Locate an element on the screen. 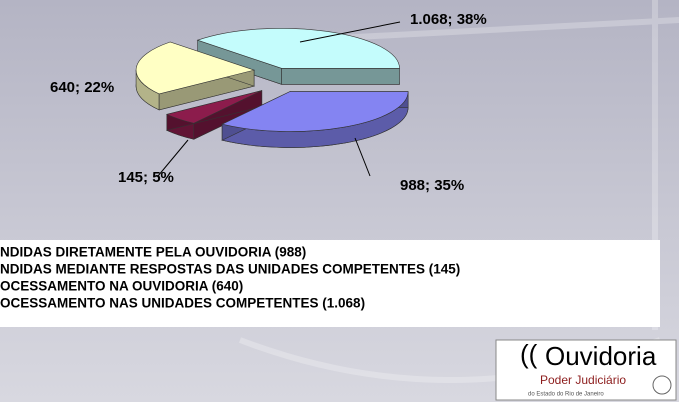  data-label: 988; 35% is located at coordinates (432, 185).